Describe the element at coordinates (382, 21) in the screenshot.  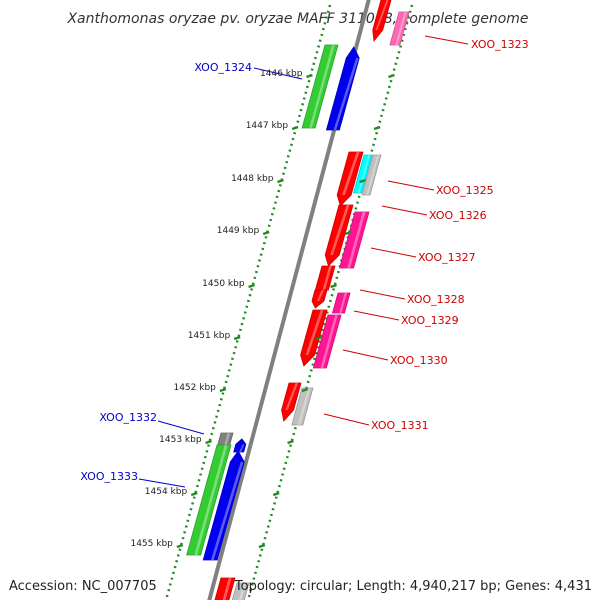
I see `gene-feature-1323a` at that location.